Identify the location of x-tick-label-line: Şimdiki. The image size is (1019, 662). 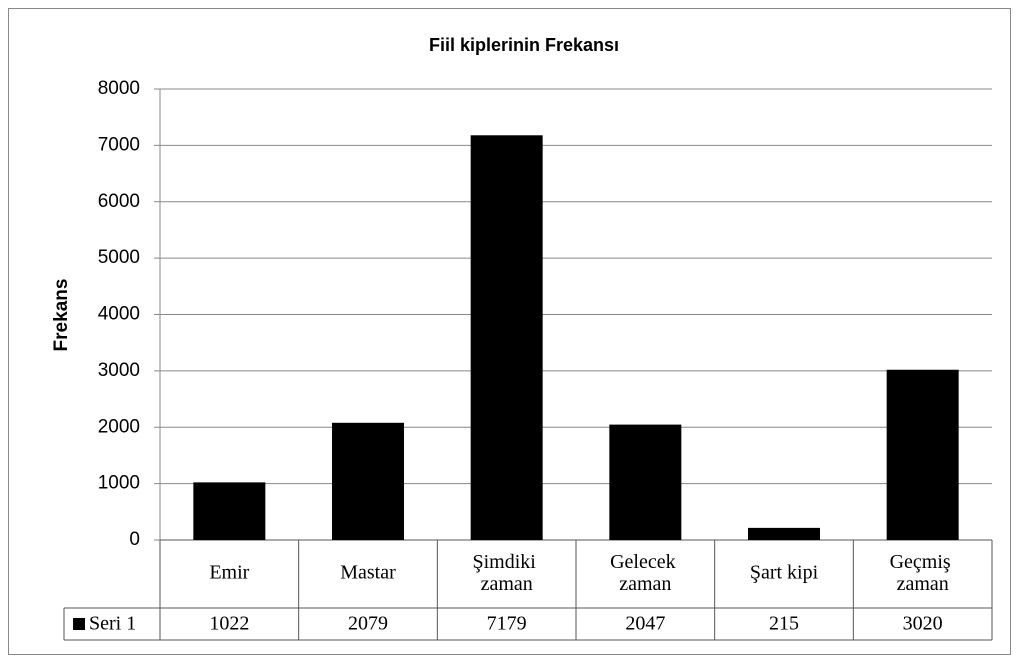
(506, 562).